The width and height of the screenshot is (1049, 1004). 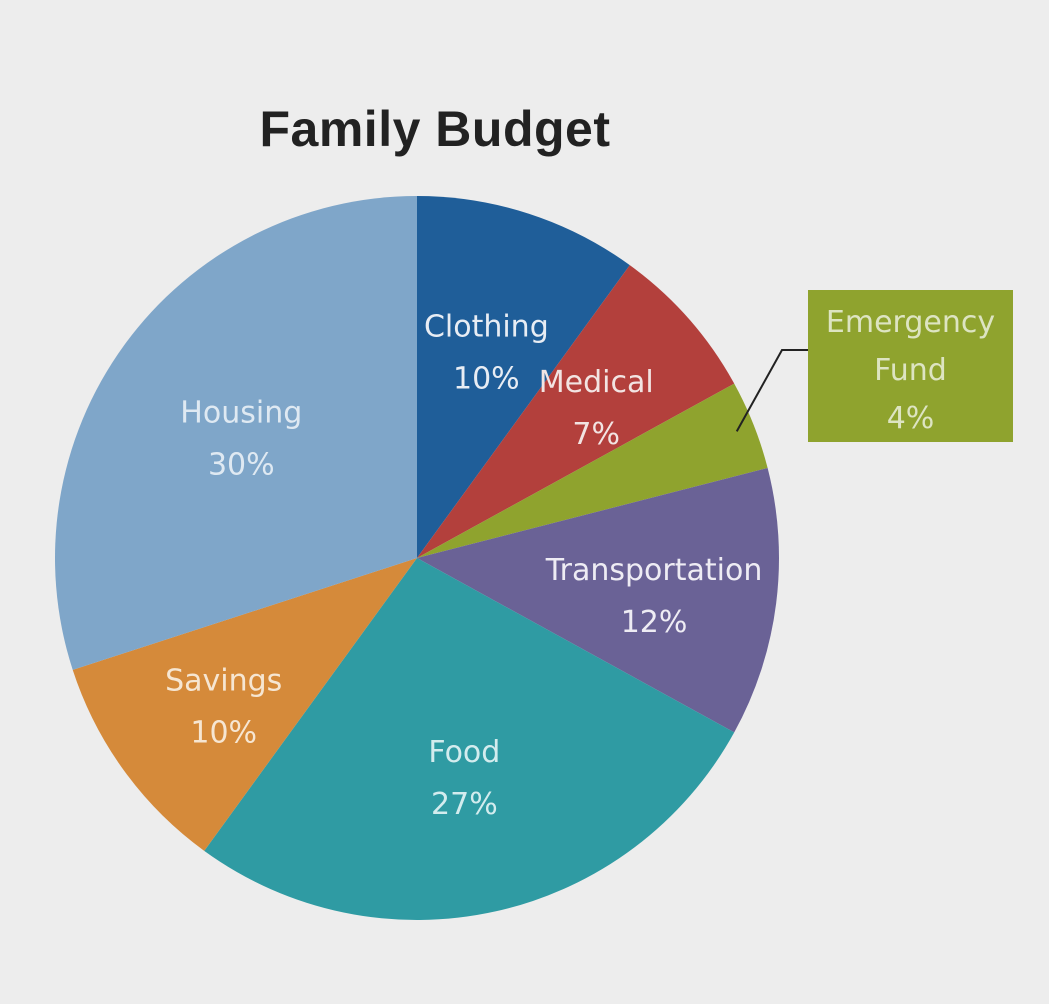 What do you see at coordinates (464, 752) in the screenshot?
I see `slice-label-food: Food` at bounding box center [464, 752].